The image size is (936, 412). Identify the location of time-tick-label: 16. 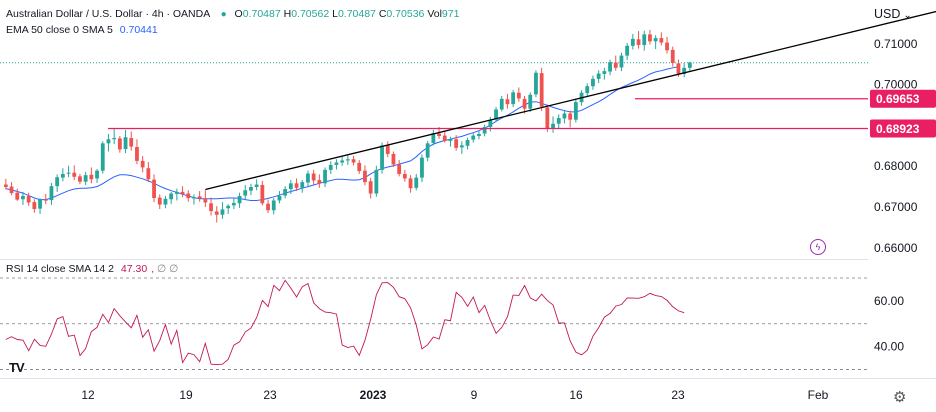
(576, 395).